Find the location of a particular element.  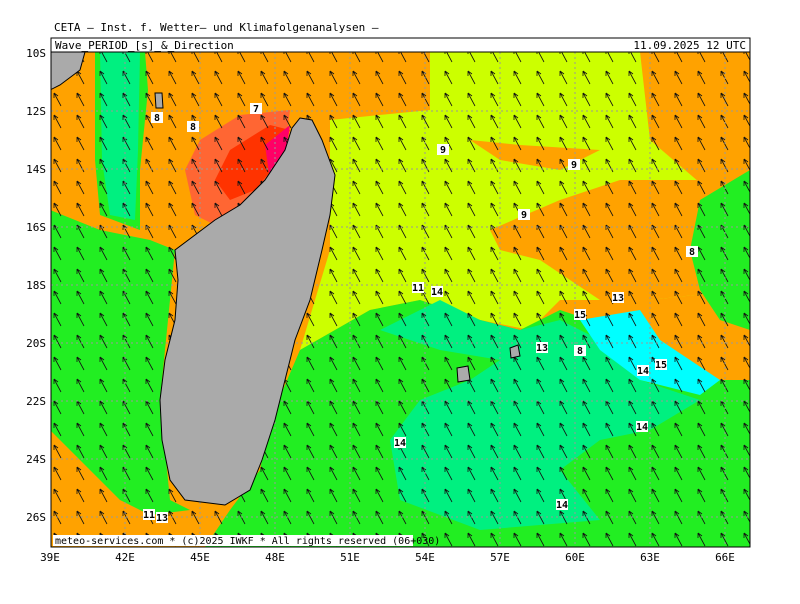

contour-label: 7 is located at coordinates (256, 109).